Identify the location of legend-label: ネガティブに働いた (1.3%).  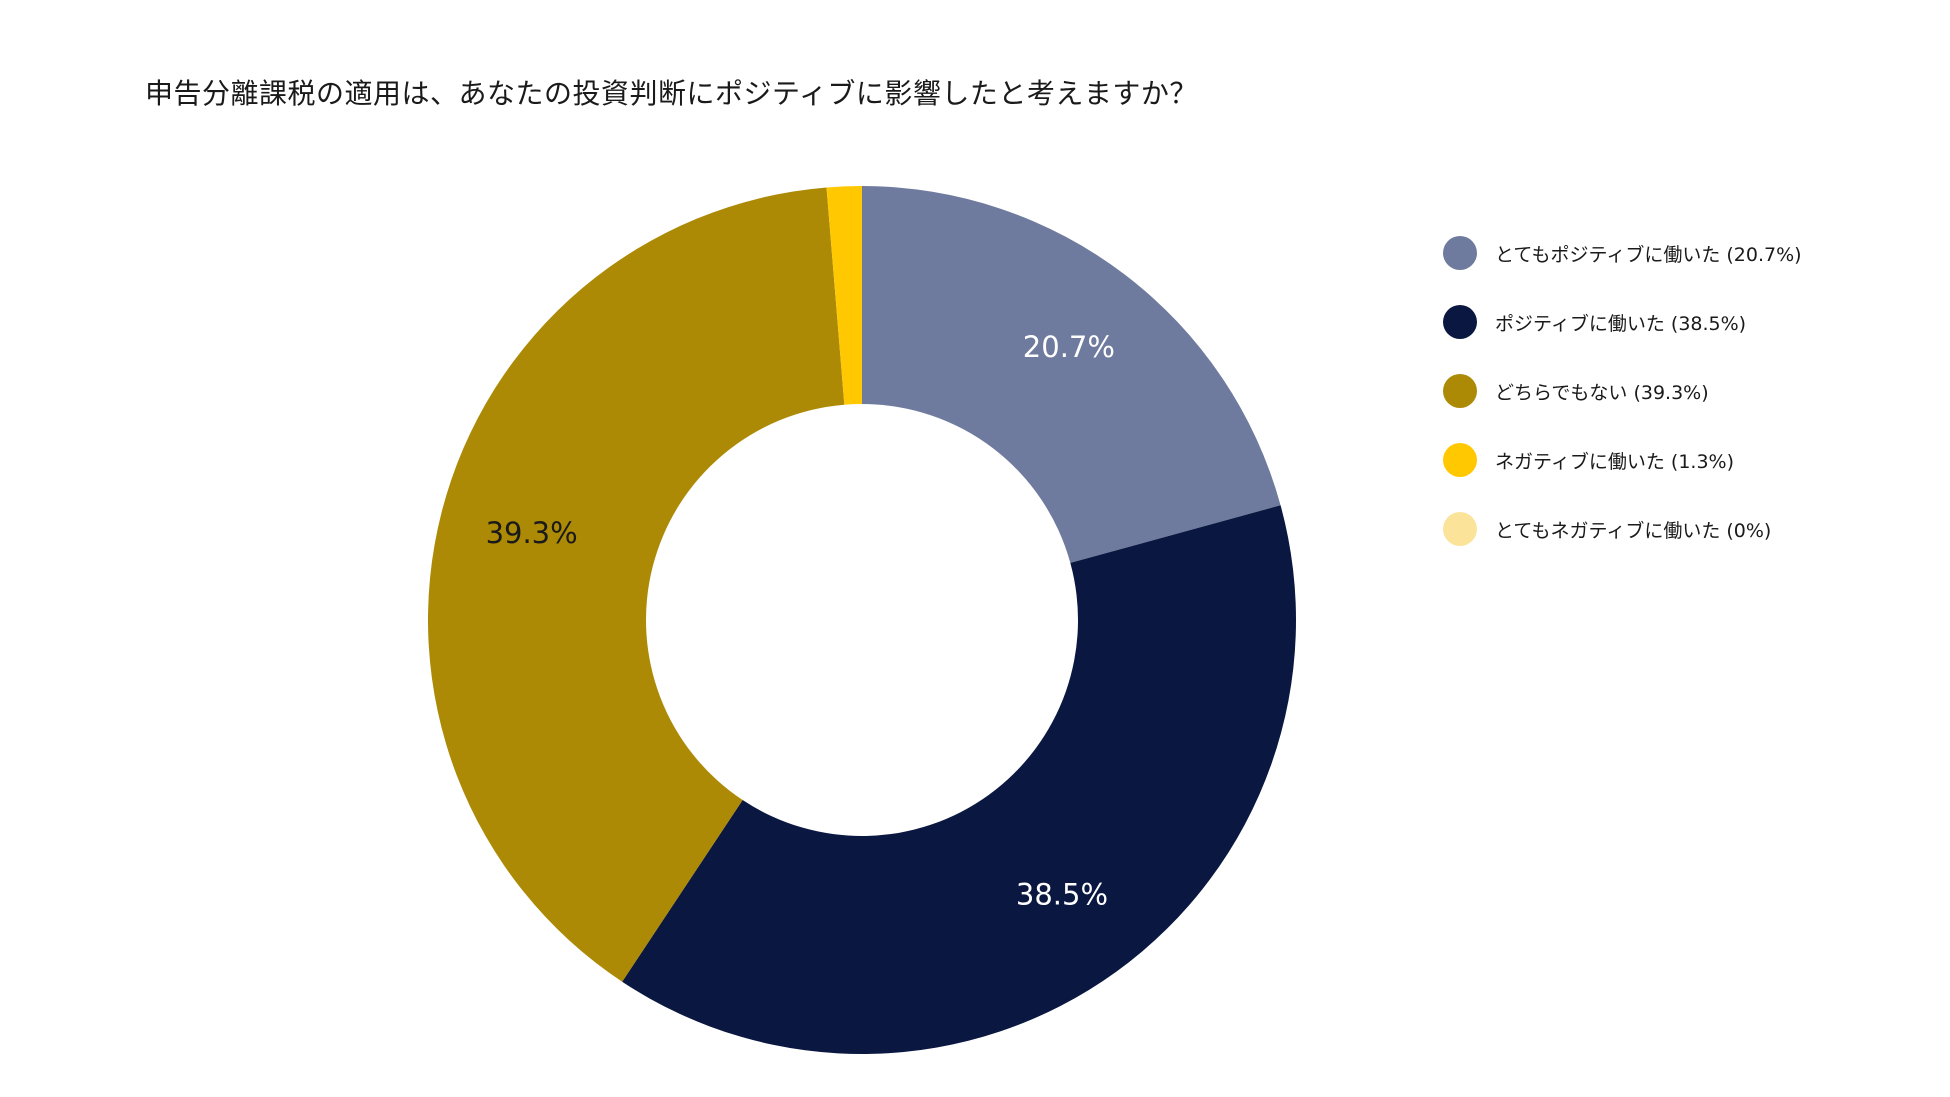
(1614, 461).